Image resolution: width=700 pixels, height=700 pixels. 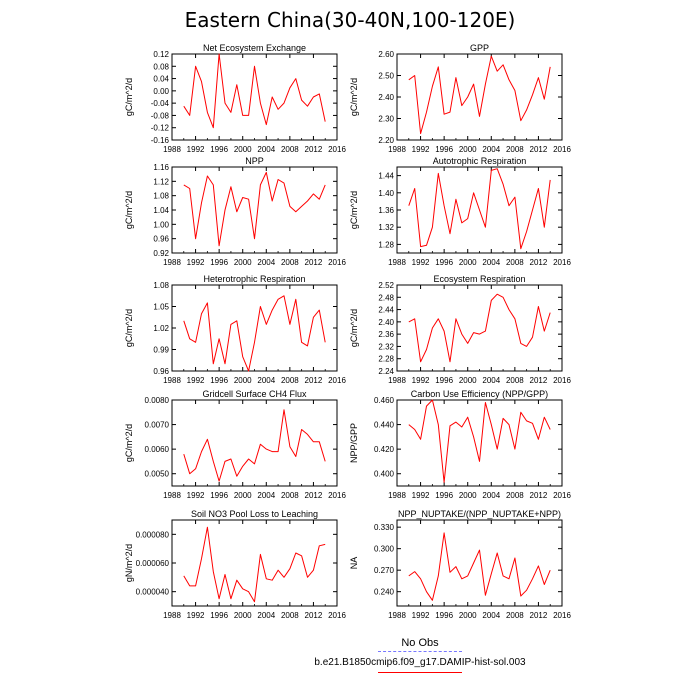 What do you see at coordinates (384, 592) in the screenshot?
I see `y-tick-label: 0.240` at bounding box center [384, 592].